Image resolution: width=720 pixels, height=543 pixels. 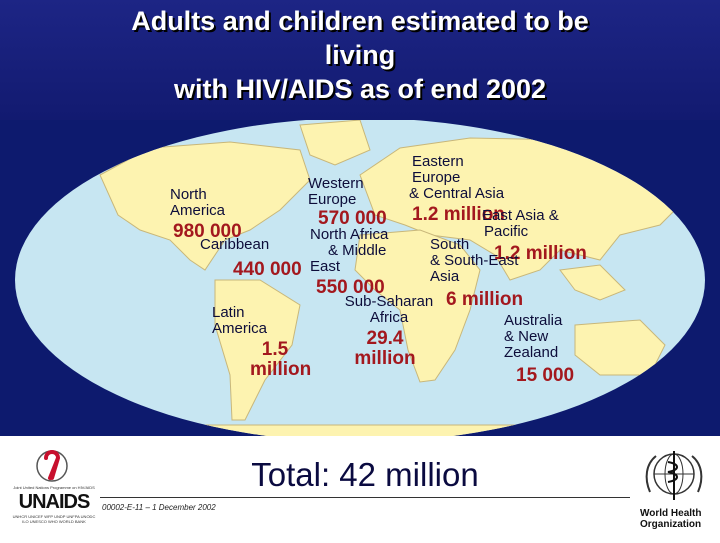 I want to click on sub-saharan-value-1: 29.4, so click(x=385, y=338).